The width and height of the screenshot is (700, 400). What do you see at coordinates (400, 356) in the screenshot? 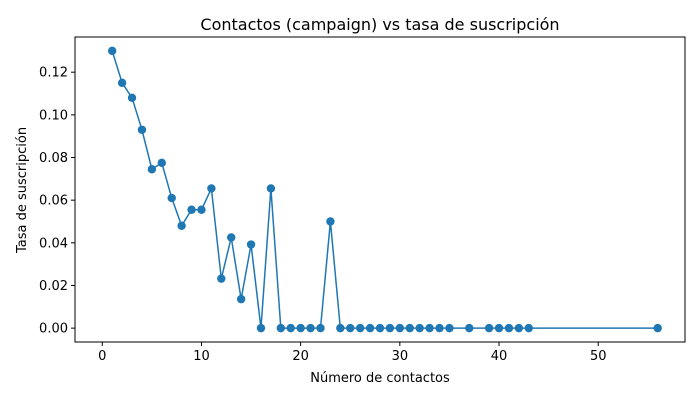
I see `x-tick-label: 30` at bounding box center [400, 356].